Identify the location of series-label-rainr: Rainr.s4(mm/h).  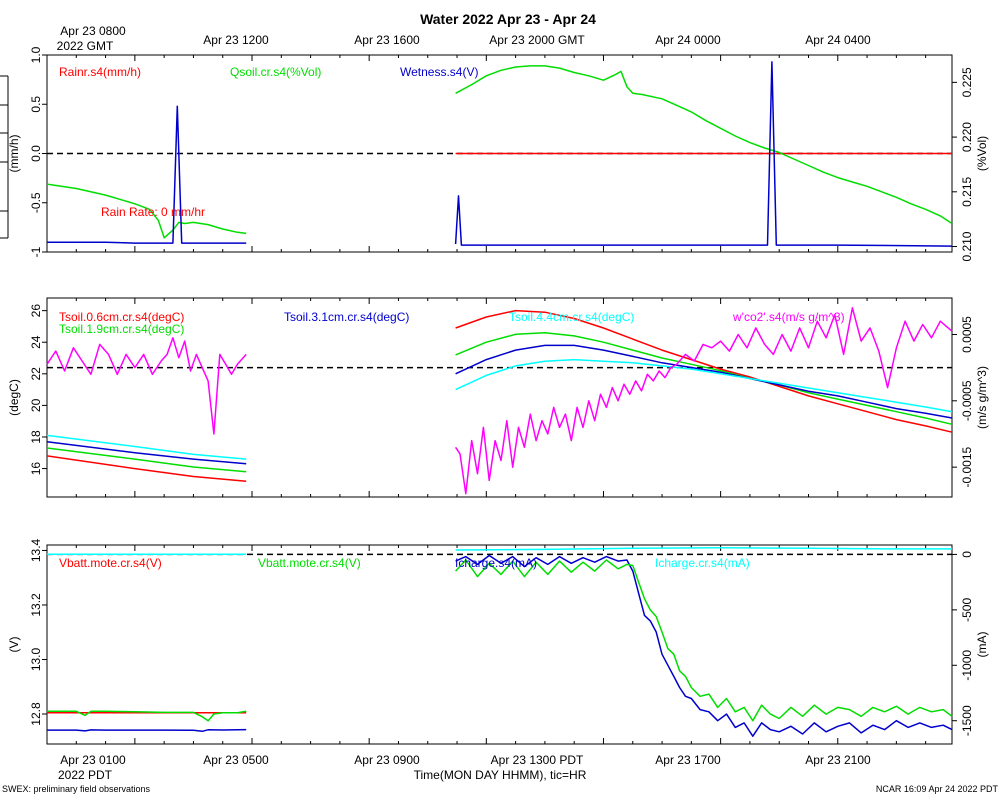
(100, 72).